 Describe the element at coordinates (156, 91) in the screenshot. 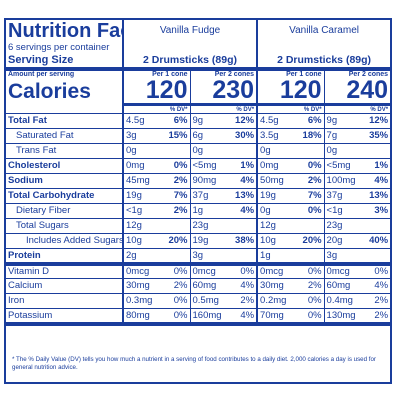

I see `calories-value: 120` at that location.